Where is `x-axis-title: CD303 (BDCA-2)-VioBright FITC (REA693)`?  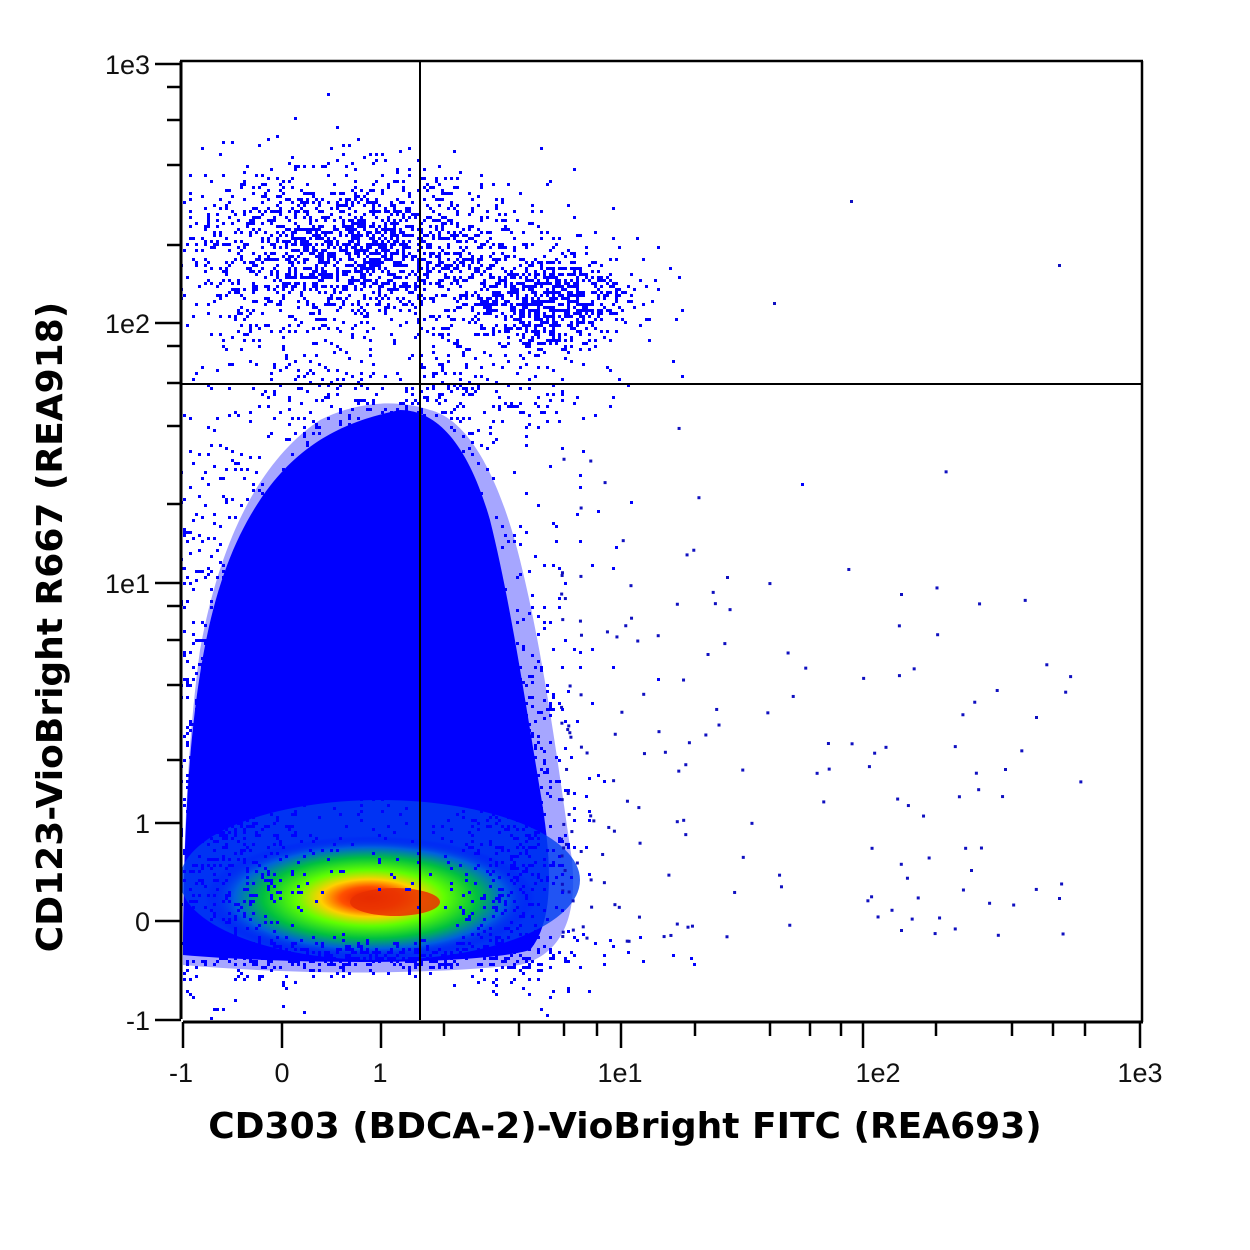 x-axis-title: CD303 (BDCA-2)-VioBright FITC (REA693) is located at coordinates (625, 1126).